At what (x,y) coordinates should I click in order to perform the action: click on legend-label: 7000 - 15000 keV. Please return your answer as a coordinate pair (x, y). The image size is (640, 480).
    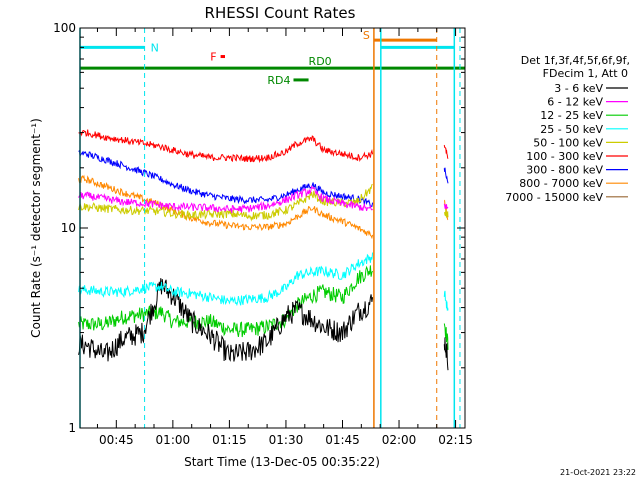
    Looking at the image, I should click on (554, 197).